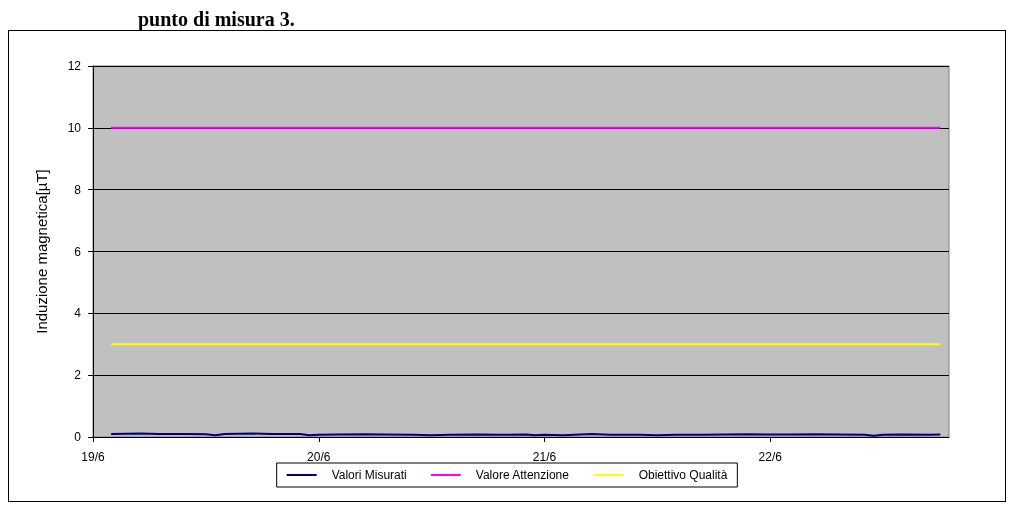  I want to click on y-tick-label: 0, so click(78, 437).